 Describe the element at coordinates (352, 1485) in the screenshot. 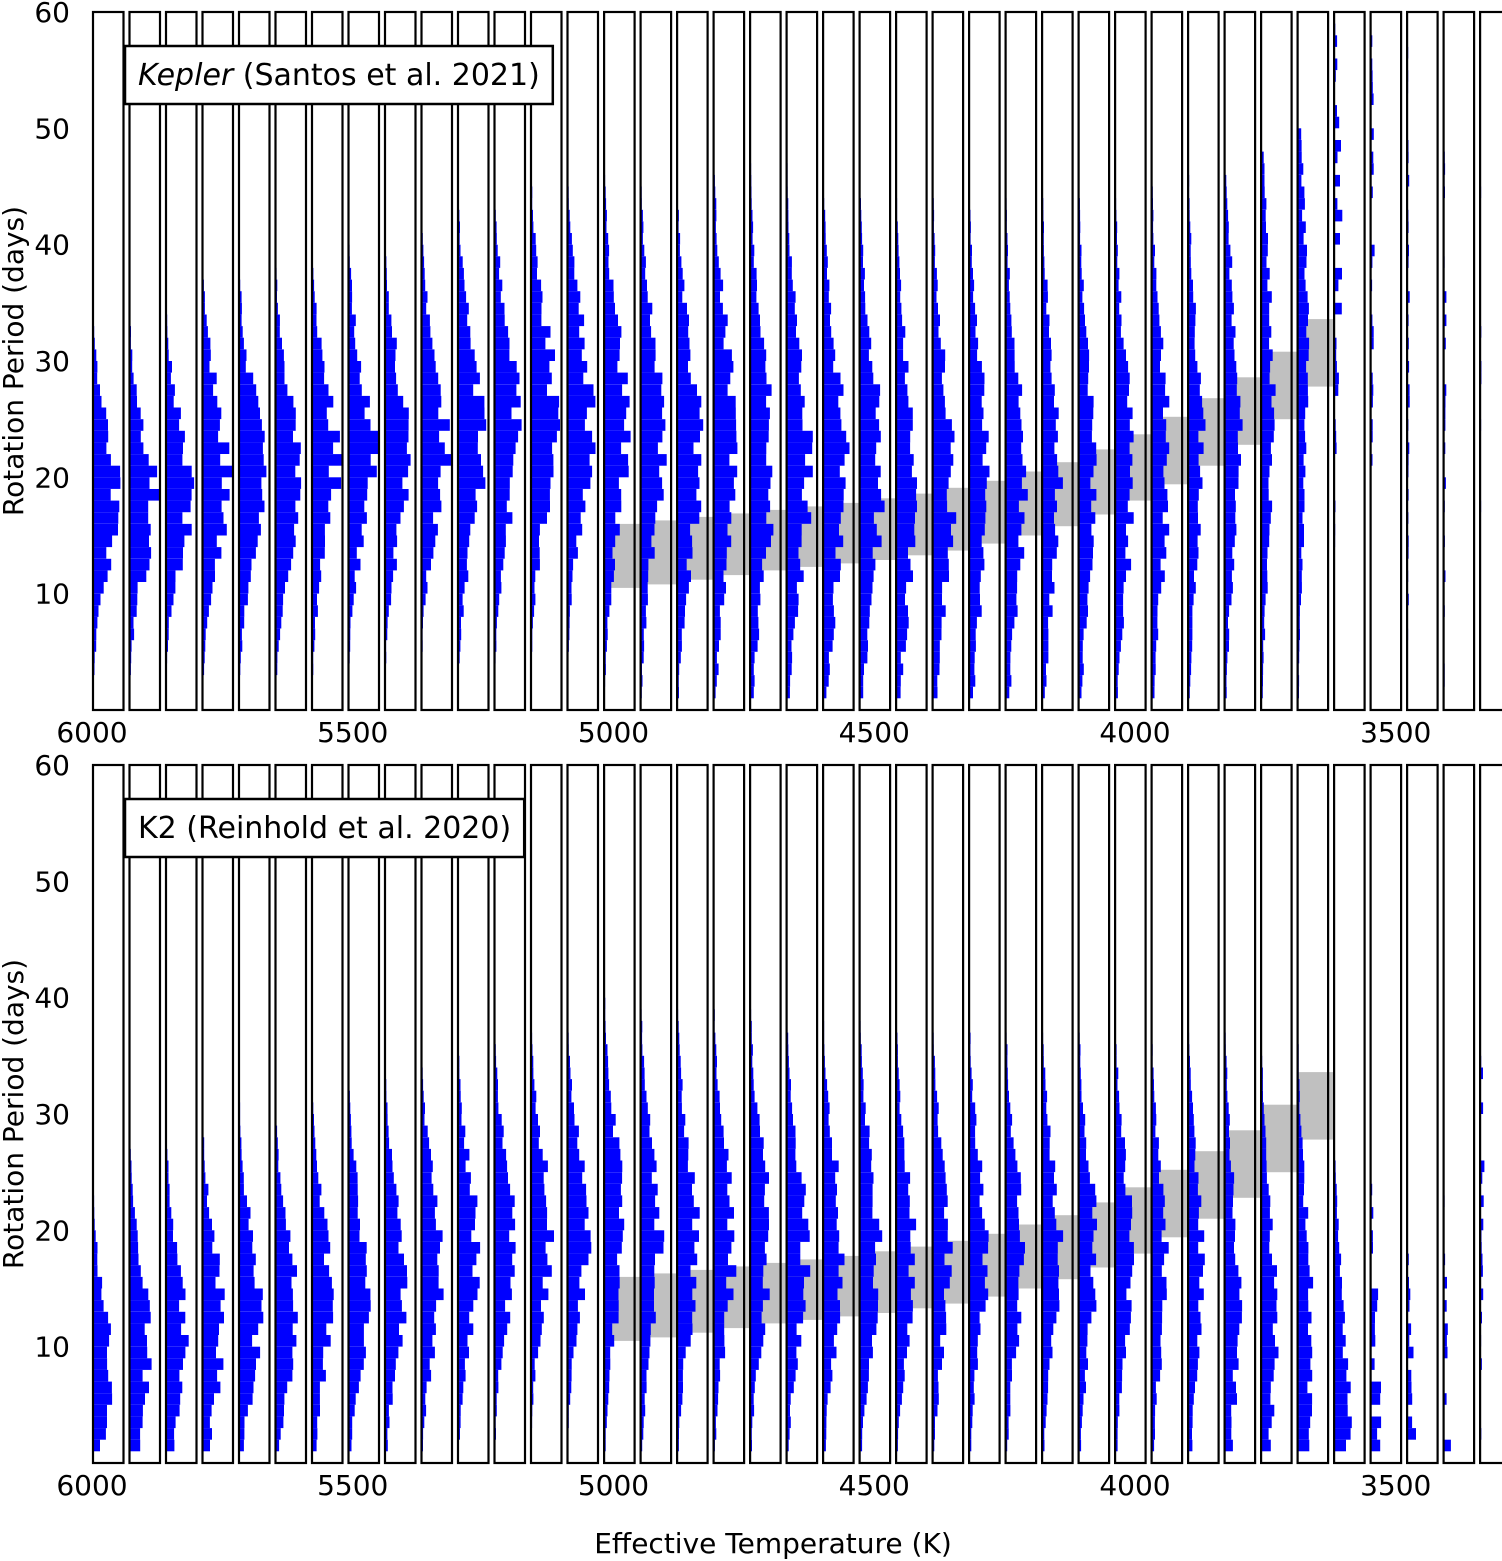

I see `x-tick-label: 5500` at that location.